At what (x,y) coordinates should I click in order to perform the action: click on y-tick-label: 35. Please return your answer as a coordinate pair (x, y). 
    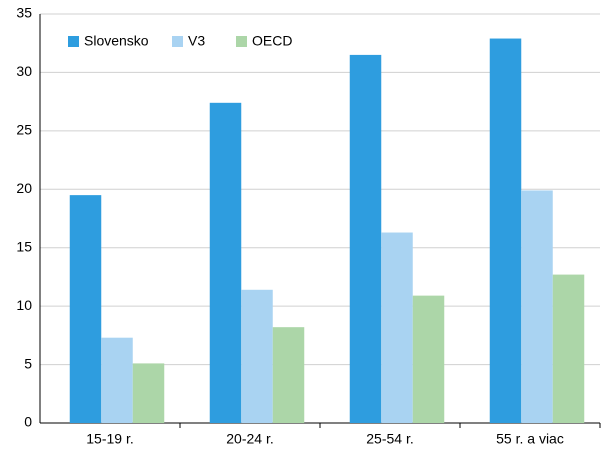
    Looking at the image, I should click on (24, 13).